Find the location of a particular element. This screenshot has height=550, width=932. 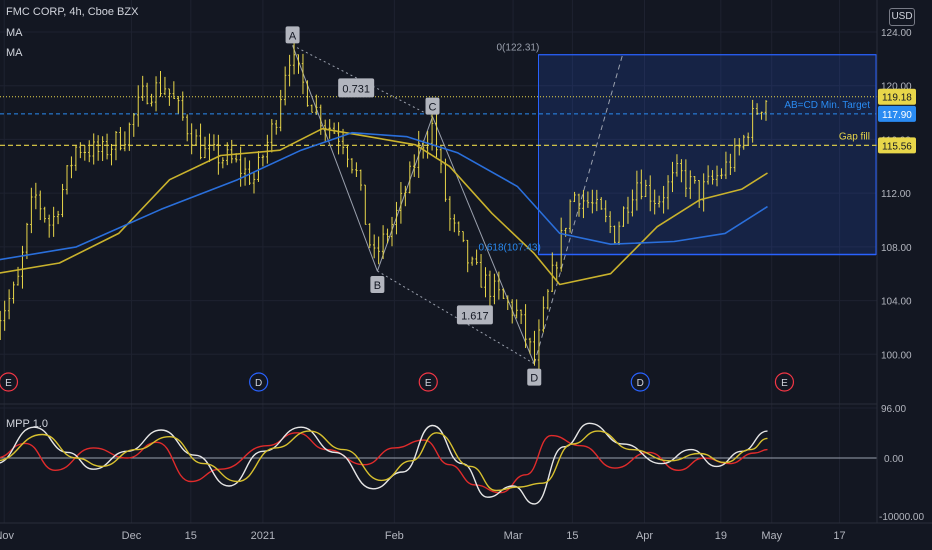

ratio-line-bd is located at coordinates (456, 317).